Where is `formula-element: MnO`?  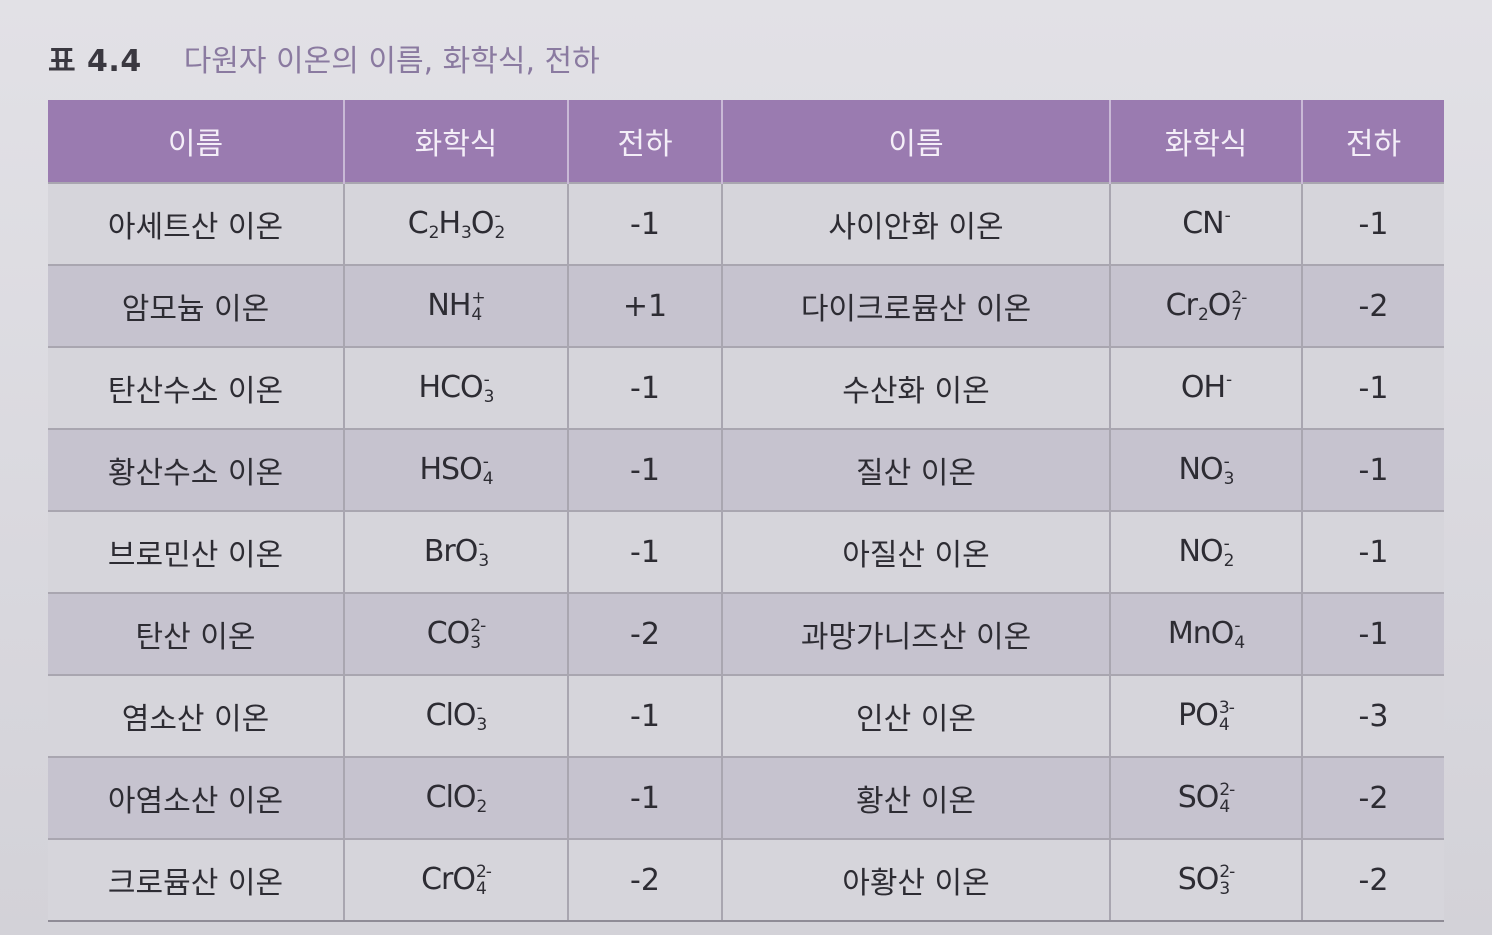
formula-element: MnO is located at coordinates (1201, 634).